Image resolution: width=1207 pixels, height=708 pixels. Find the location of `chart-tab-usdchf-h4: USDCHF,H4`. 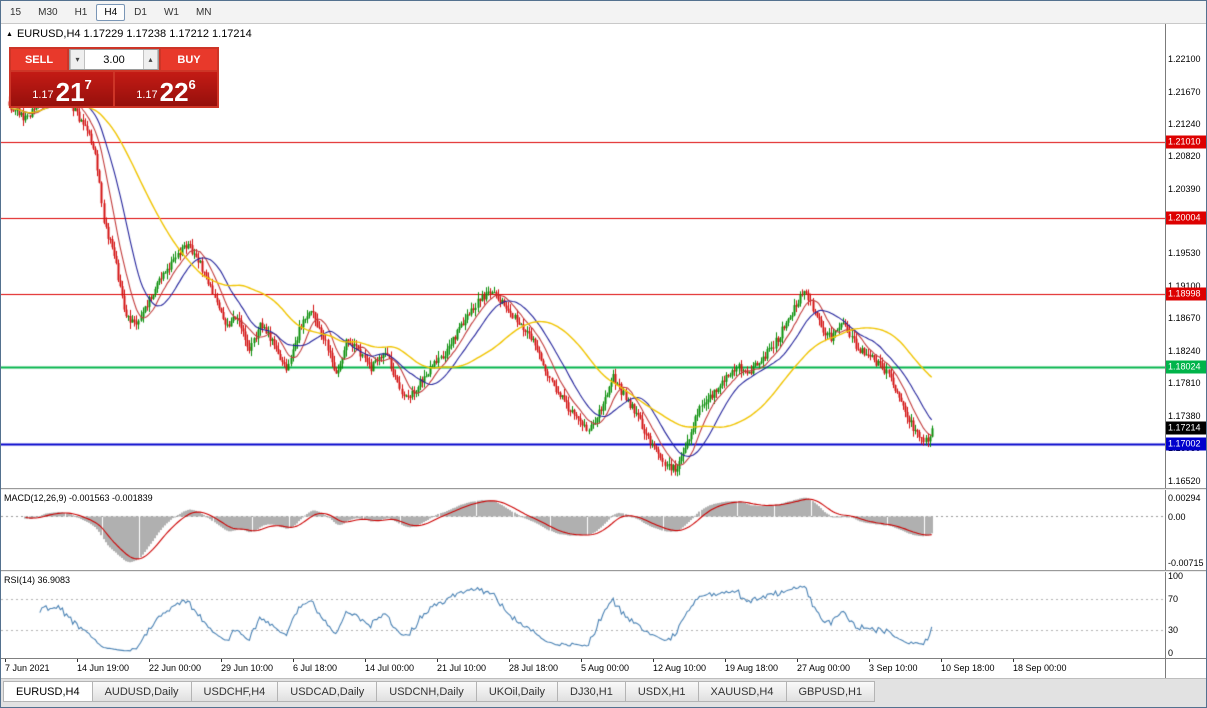

chart-tab-usdchf-h4: USDCHF,H4 is located at coordinates (235, 691).